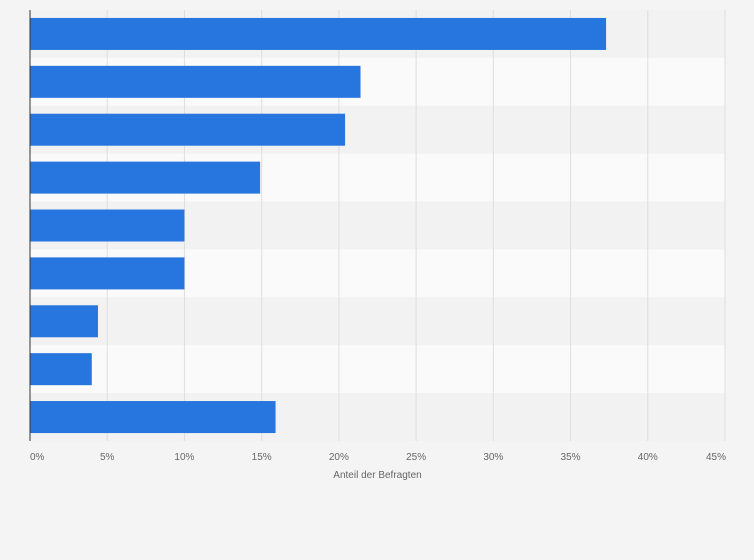  Describe the element at coordinates (184, 457) in the screenshot. I see `x-tick-label: 10%` at that location.